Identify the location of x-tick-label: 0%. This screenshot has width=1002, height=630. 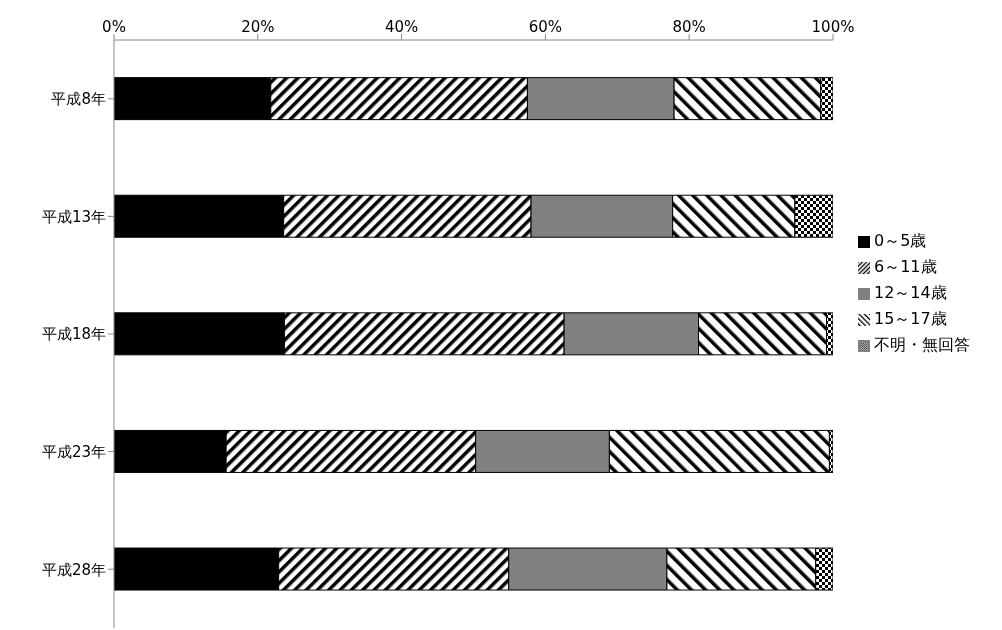
(114, 27).